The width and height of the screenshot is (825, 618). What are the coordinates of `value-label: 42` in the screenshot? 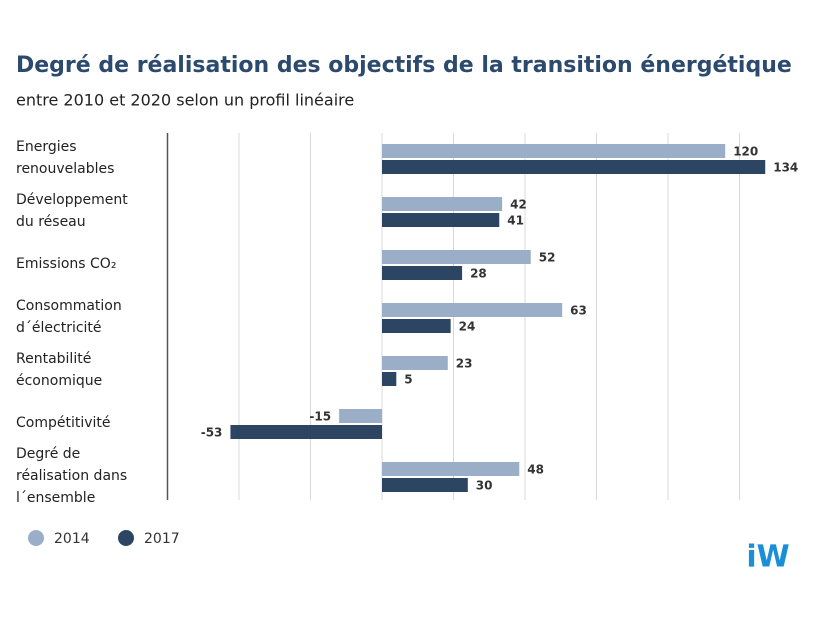 It's located at (518, 205).